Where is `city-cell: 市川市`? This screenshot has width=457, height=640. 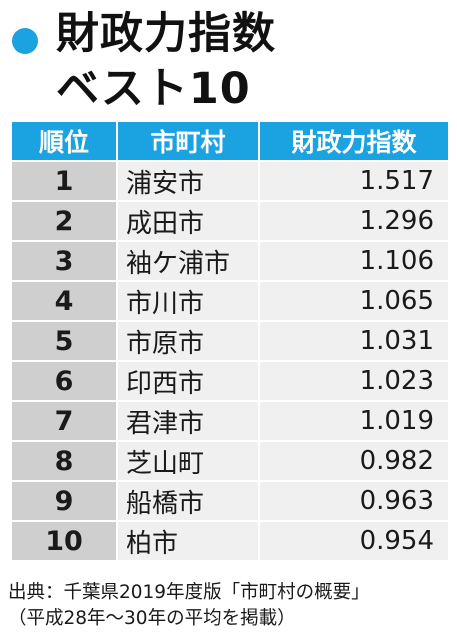
city-cell: 市川市 is located at coordinates (188, 301).